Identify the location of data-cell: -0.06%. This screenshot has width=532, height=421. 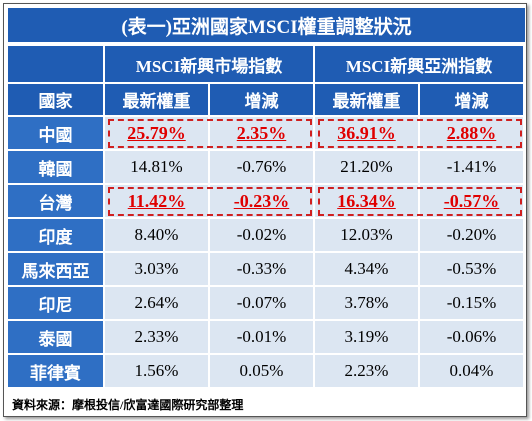
(472, 338).